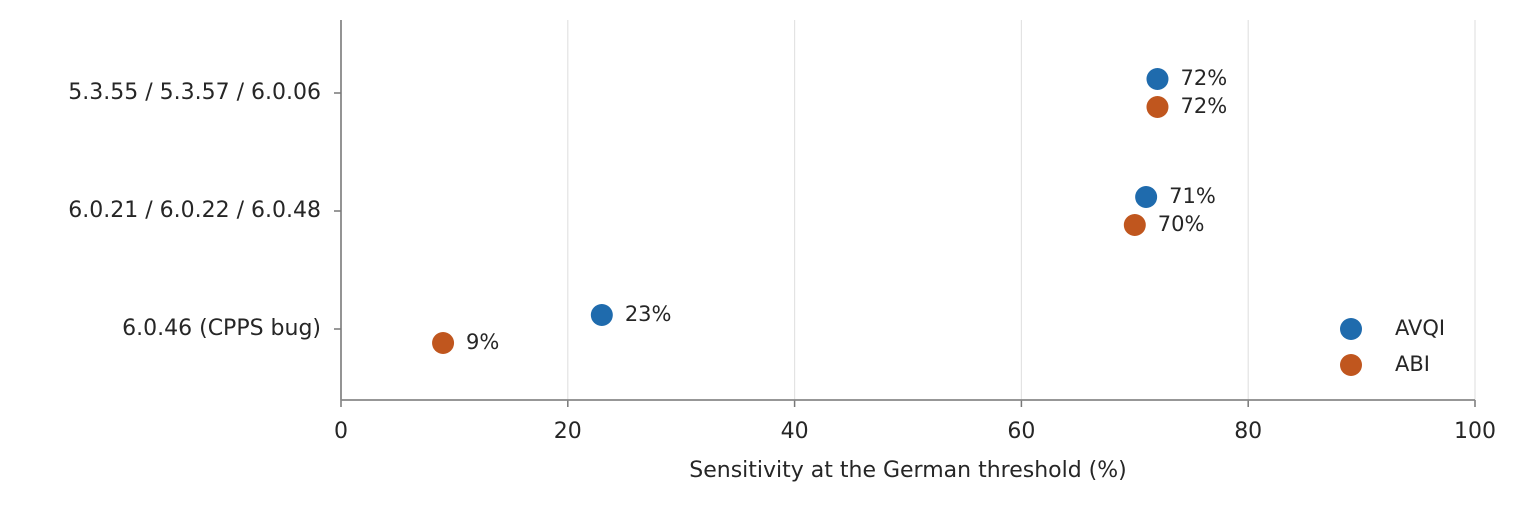 This screenshot has width=1521, height=509. Describe the element at coordinates (221, 328) in the screenshot. I see `y-tick-label: 6.0.46 (CPPS bug)` at that location.